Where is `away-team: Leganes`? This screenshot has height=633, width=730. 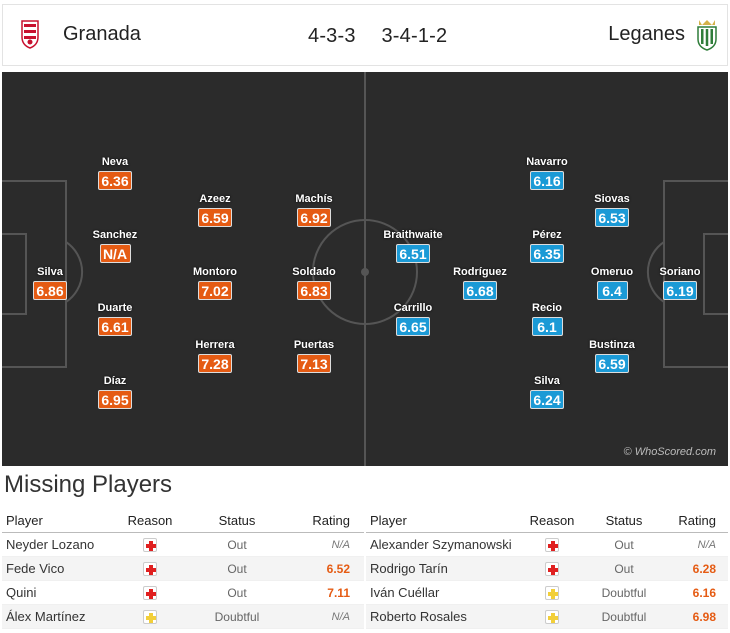
away-team: Leganes is located at coordinates (662, 35).